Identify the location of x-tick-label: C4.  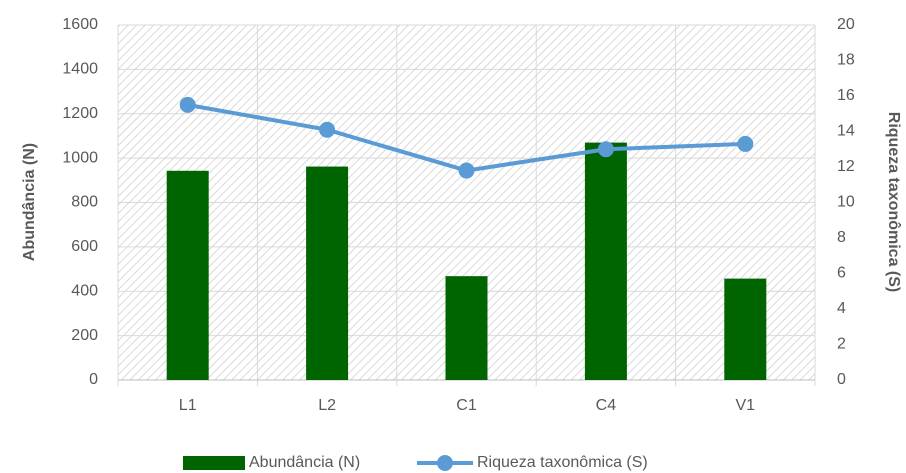
(606, 405).